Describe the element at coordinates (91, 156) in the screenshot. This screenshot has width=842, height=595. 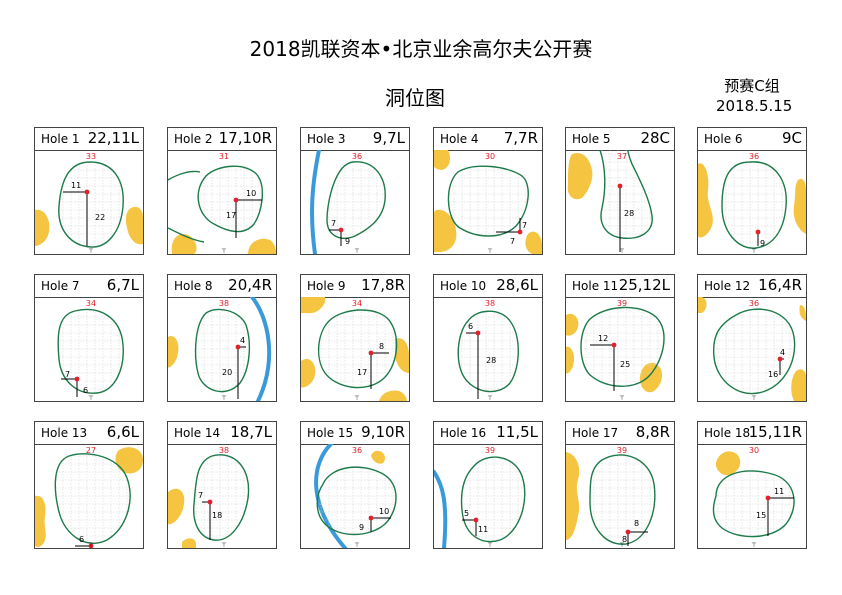
I see `green-depth-label: 33` at that location.